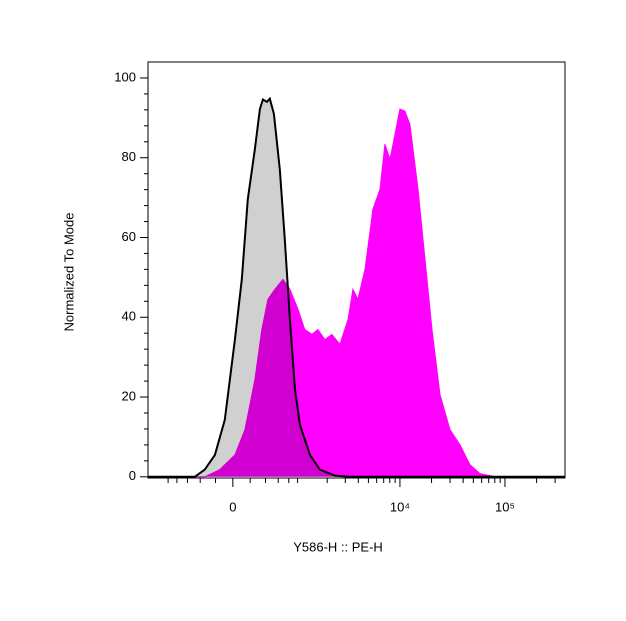 Image resolution: width=626 pixels, height=621 pixels. What do you see at coordinates (129, 316) in the screenshot?
I see `y-tick-label: 40` at bounding box center [129, 316].